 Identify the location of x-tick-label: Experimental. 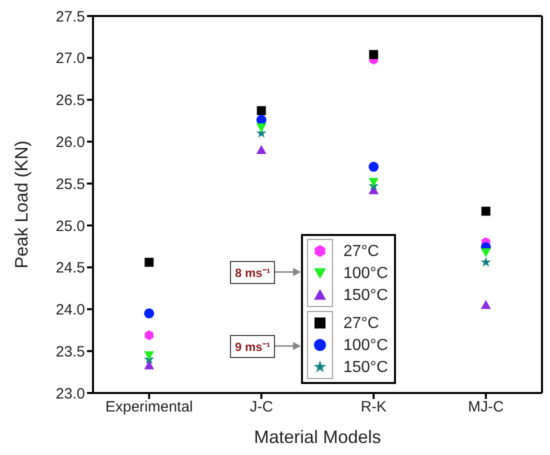
(149, 407).